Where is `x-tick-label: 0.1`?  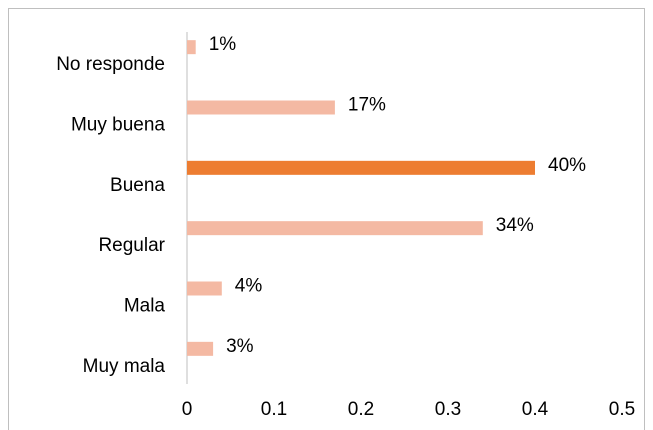
x-tick-label: 0.1 is located at coordinates (274, 409).